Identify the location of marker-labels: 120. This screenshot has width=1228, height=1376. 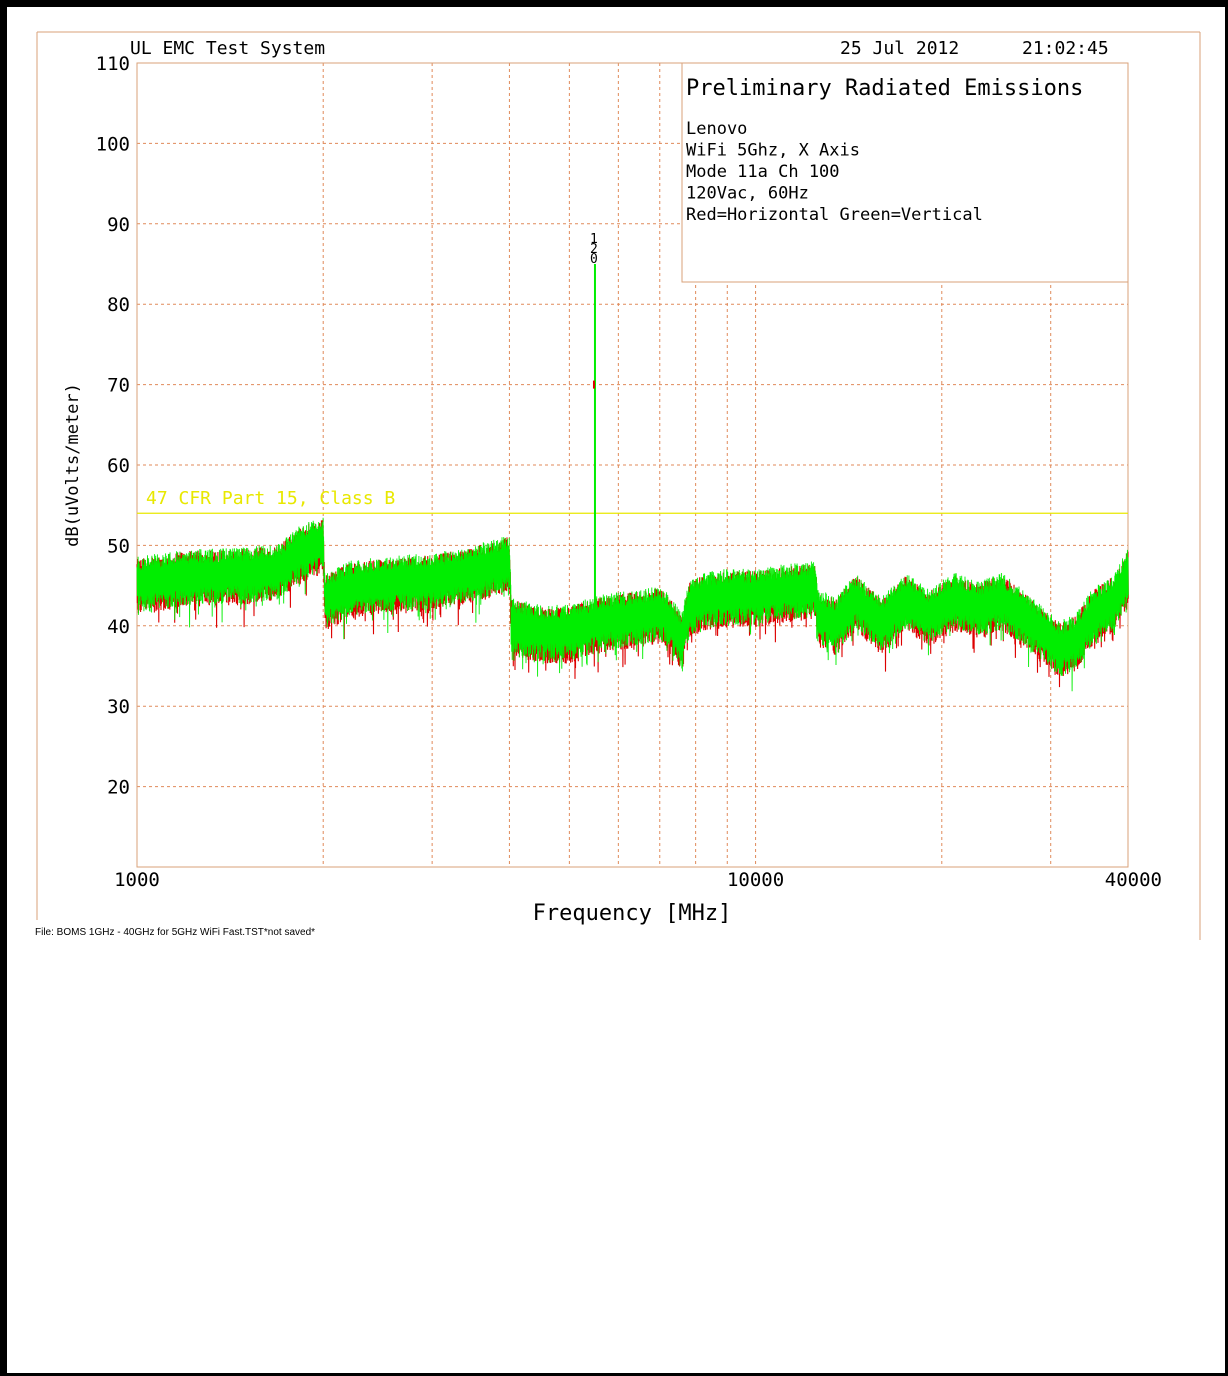
(594, 249).